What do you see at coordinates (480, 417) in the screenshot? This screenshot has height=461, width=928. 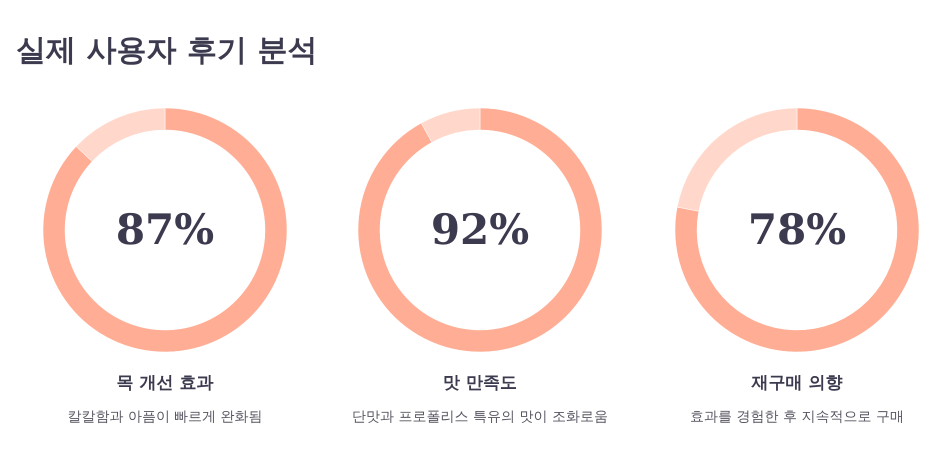 I see `text: 단맛과 프로폴리스 특유의 맛이 조화로움` at bounding box center [480, 417].